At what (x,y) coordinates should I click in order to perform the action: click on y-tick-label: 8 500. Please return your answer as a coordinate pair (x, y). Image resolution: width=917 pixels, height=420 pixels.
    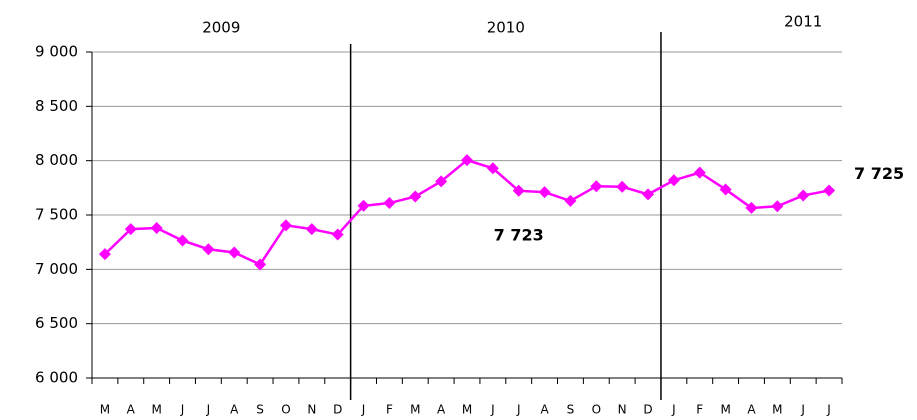
    Looking at the image, I should click on (56, 106).